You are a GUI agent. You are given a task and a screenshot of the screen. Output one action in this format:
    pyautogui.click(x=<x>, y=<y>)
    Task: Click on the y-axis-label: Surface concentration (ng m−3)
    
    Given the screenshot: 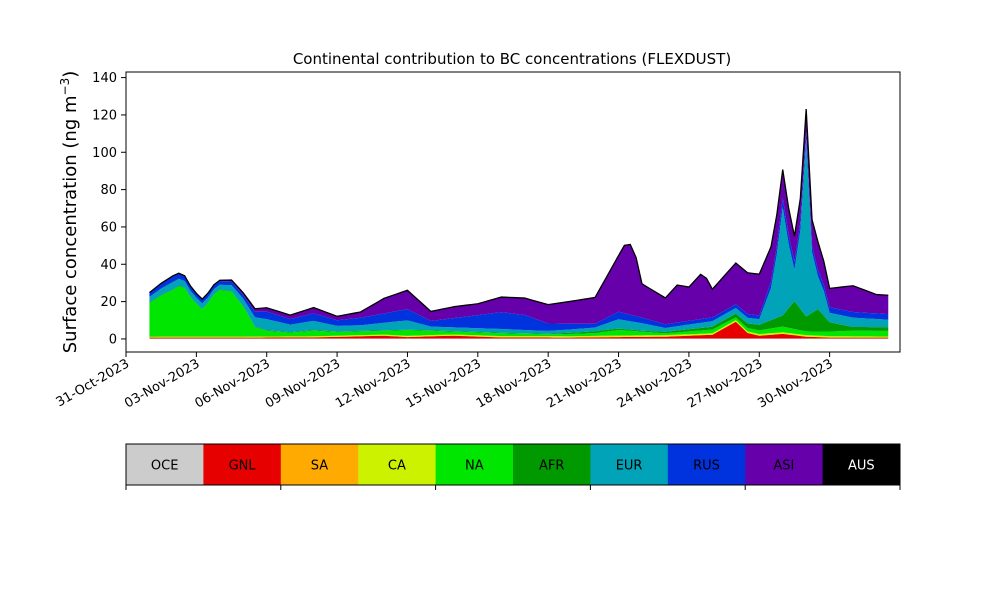 What is the action you would take?
    pyautogui.click(x=69, y=212)
    